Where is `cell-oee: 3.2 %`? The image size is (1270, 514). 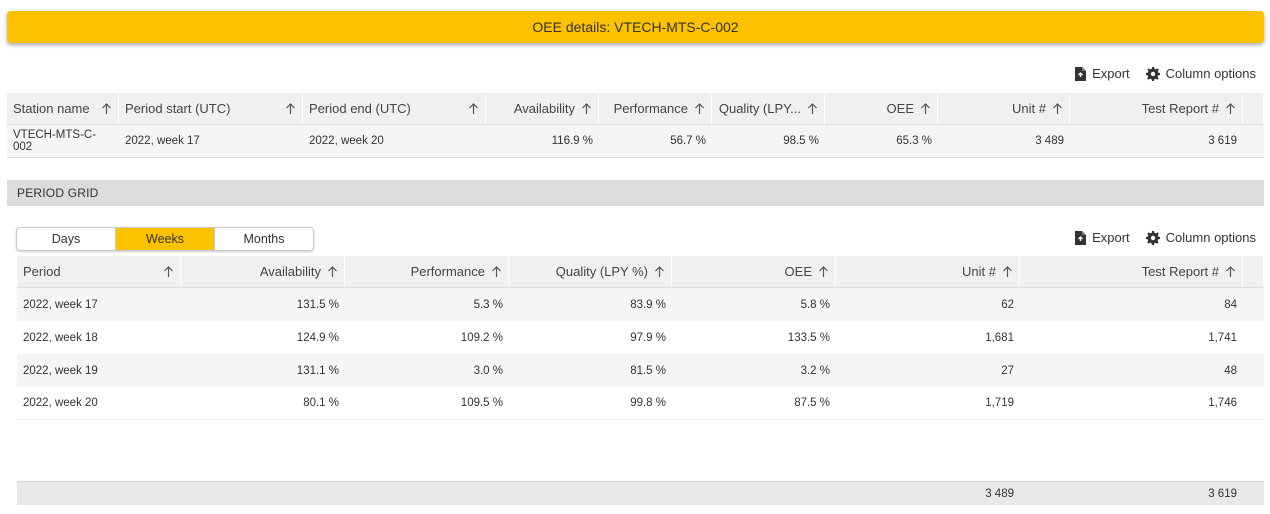 cell-oee: 3.2 % is located at coordinates (815, 370).